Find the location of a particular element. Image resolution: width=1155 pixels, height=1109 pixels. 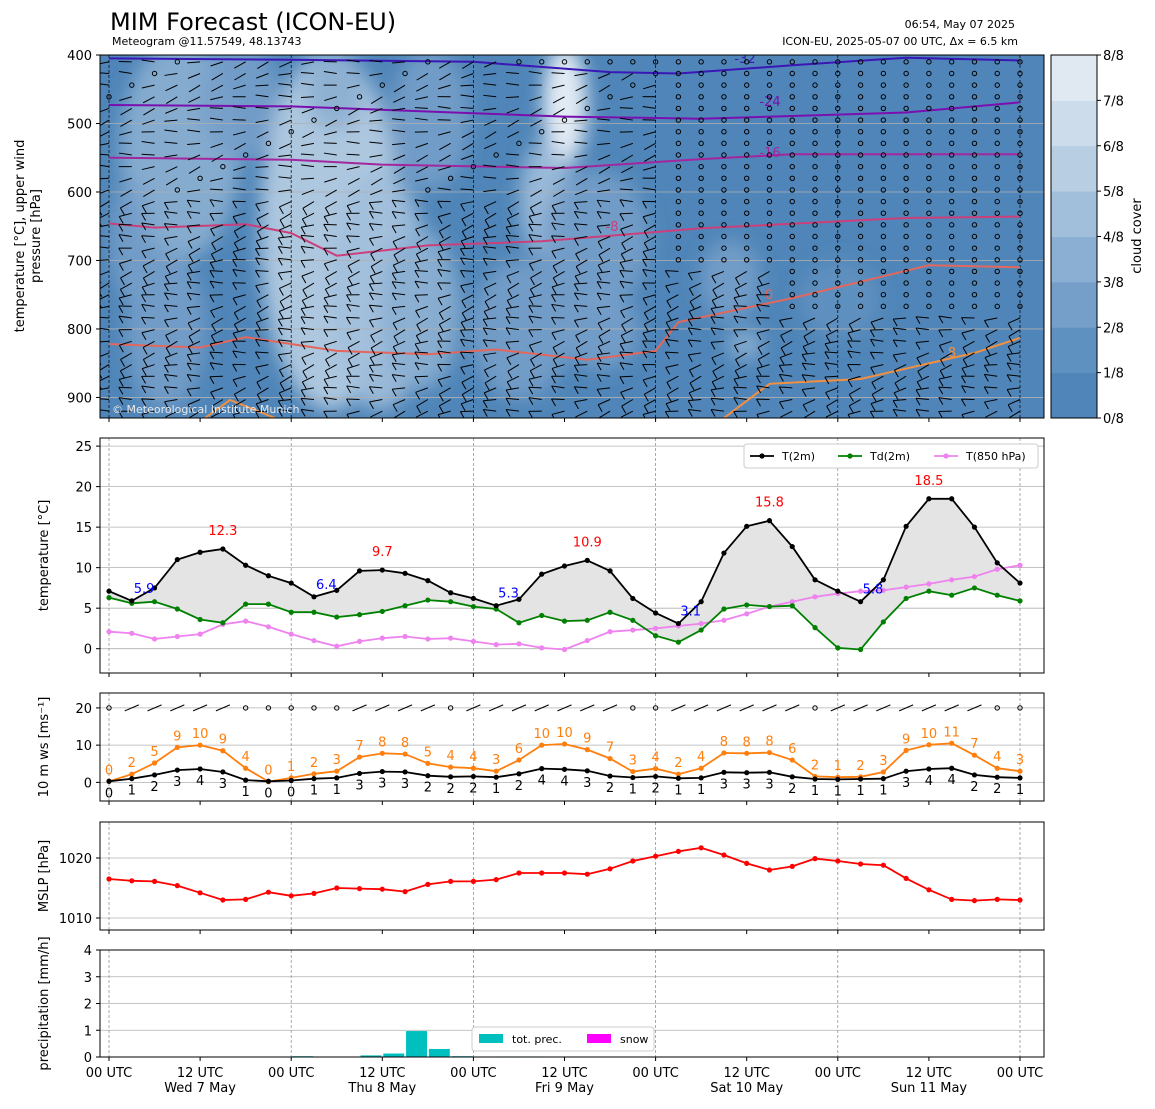

gust-value-label: 10 is located at coordinates (541, 734).